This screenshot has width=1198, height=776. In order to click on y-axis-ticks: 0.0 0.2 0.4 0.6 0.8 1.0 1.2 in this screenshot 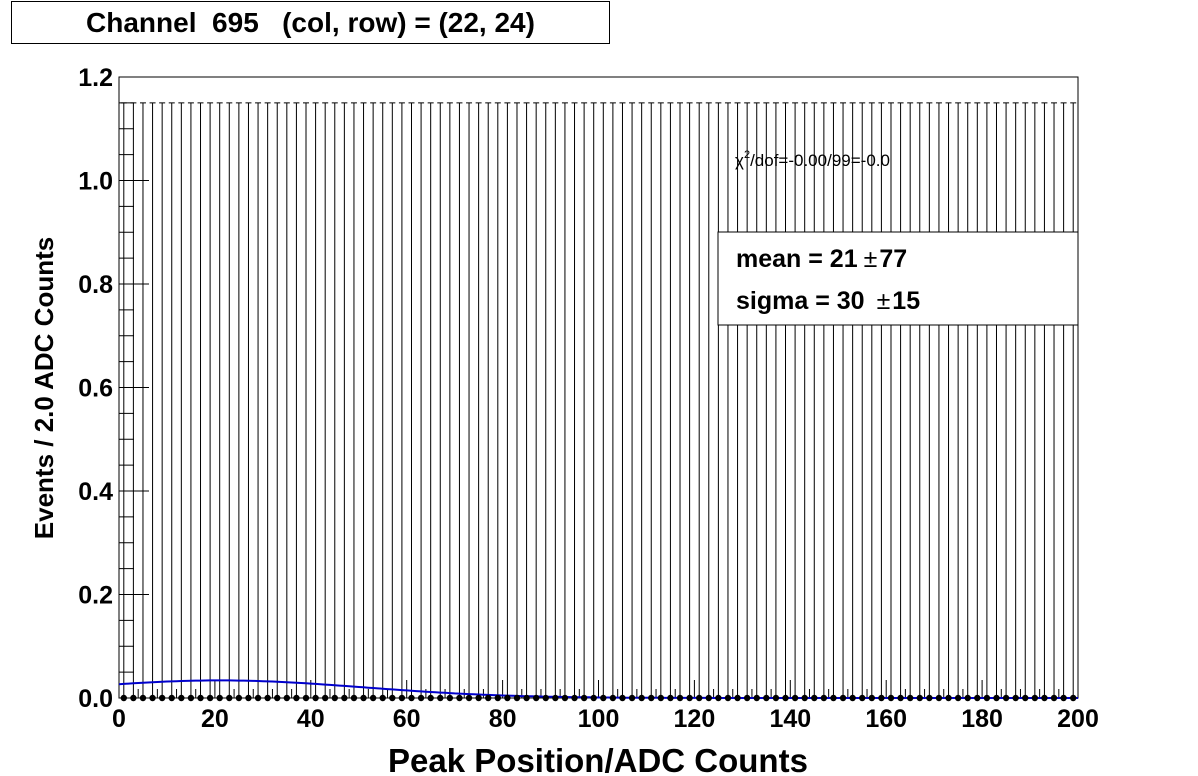, I will do `click(113, 388)`.